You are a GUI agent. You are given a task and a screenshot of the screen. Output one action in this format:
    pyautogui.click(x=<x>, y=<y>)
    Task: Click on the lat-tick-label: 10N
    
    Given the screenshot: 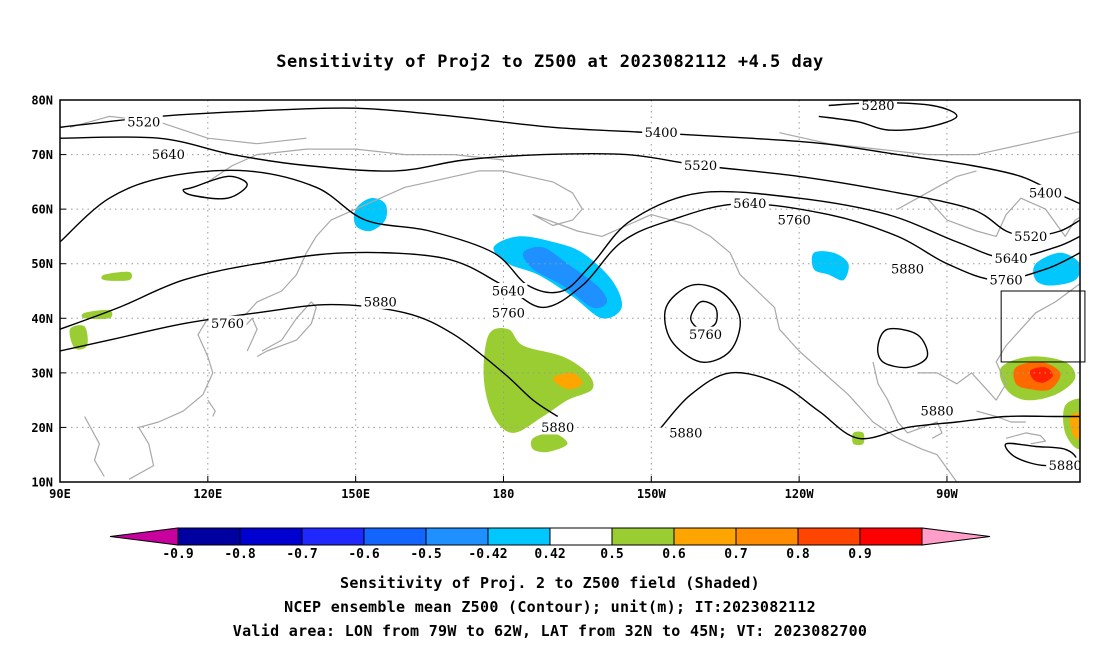 What is the action you would take?
    pyautogui.click(x=42, y=483)
    